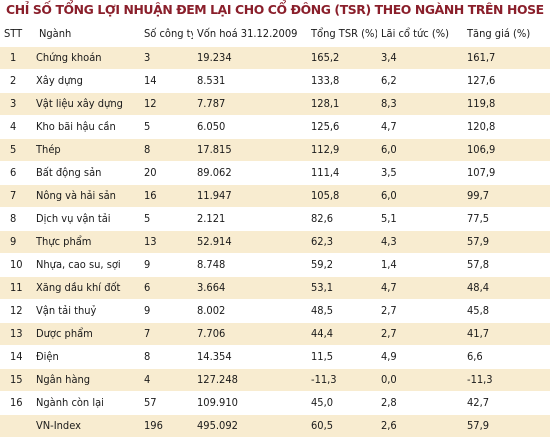 This screenshot has width=550, height=438. What do you see at coordinates (420, 81) in the screenshot?
I see `cell-lai-co-tuc: 6,2` at bounding box center [420, 81].